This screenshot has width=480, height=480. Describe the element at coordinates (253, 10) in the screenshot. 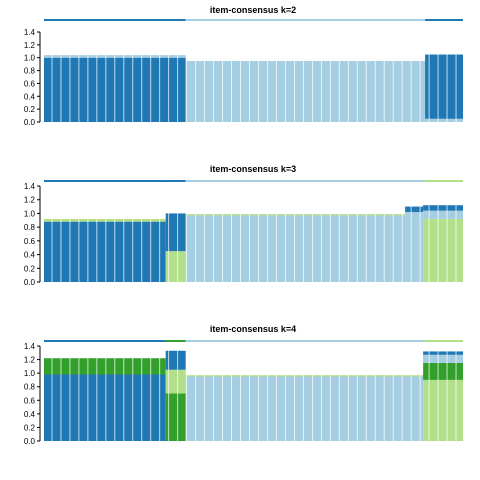

I see `panel-title: item-consensus k=2` at that location.